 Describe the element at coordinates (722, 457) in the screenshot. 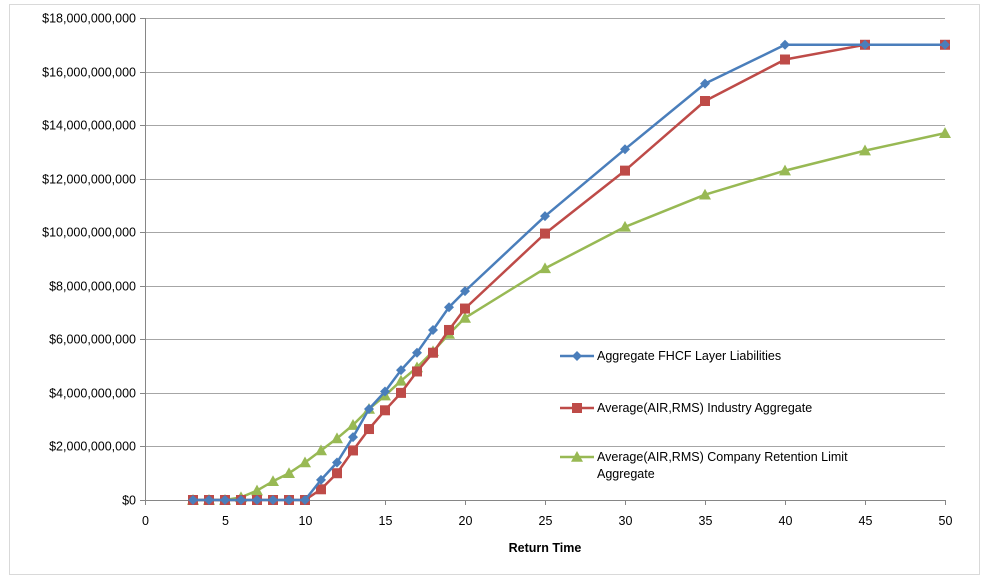

I see `legend-label-line: Average(AIR,RMS) Company Retention Limit` at that location.